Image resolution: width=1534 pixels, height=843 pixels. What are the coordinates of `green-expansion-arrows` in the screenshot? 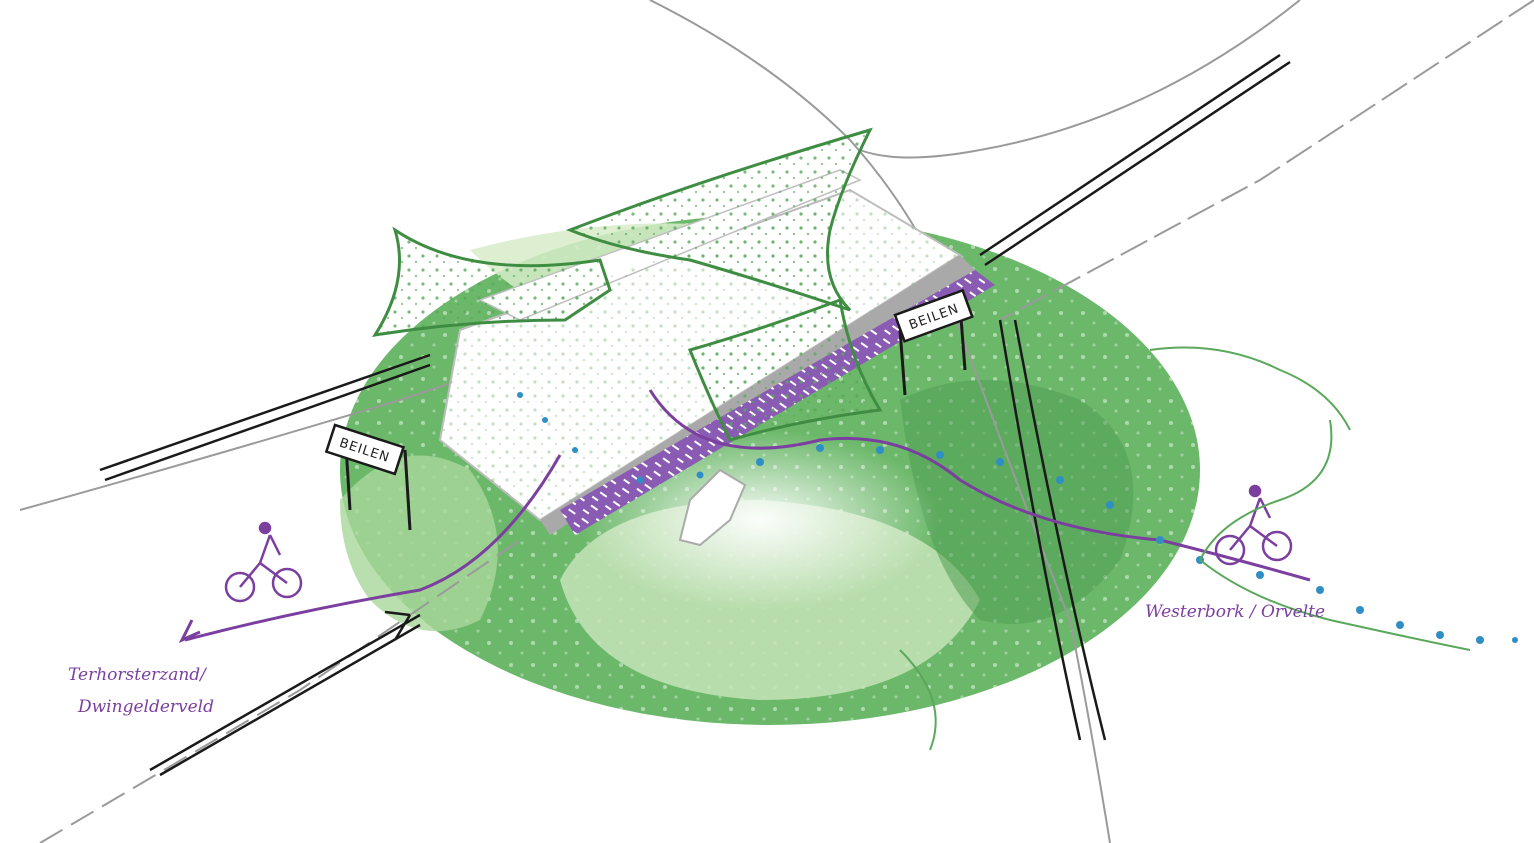 It's located at (627, 284).